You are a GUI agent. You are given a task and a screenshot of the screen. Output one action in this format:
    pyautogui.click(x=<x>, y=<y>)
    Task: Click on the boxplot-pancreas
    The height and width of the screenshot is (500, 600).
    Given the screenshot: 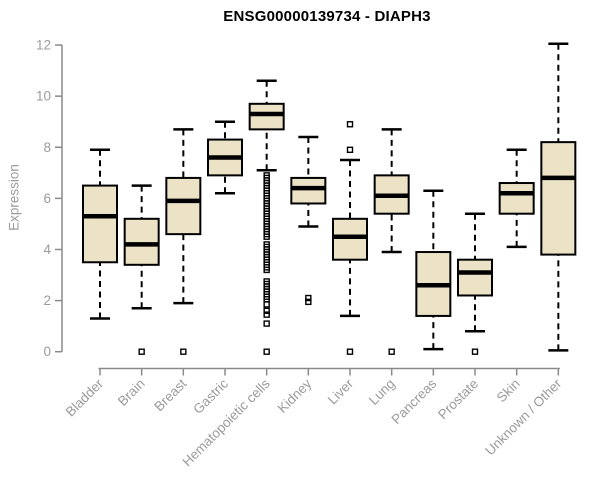 What is the action you would take?
    pyautogui.click(x=433, y=270)
    